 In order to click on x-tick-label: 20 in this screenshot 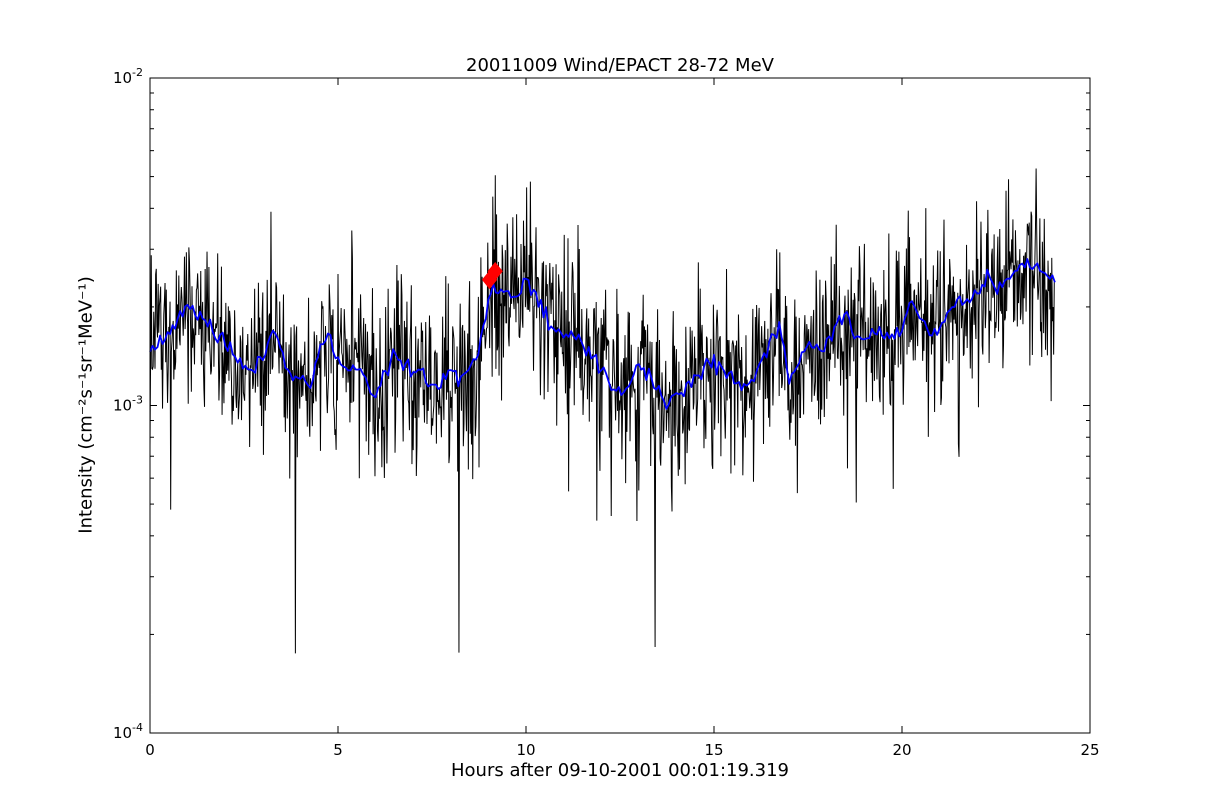, I will do `click(901, 750)`.